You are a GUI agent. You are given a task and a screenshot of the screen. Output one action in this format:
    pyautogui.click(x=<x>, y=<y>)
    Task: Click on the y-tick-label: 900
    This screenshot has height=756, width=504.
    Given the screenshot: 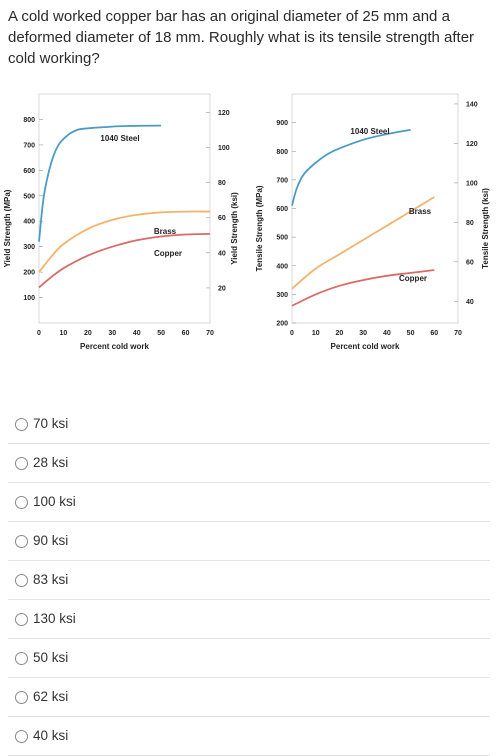 What is the action you would take?
    pyautogui.click(x=282, y=123)
    